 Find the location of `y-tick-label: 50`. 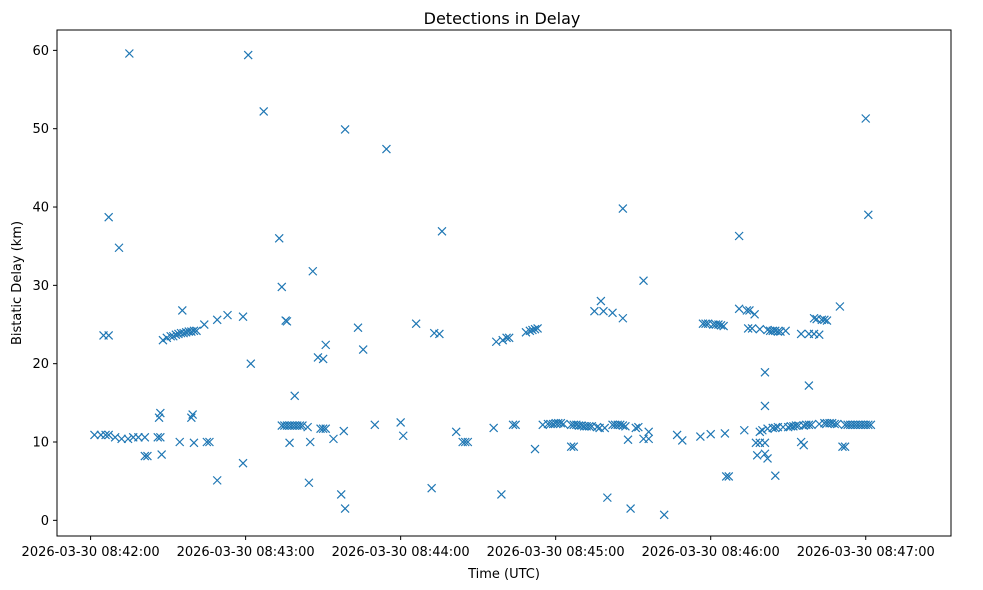

y-tick-label: 50 is located at coordinates (40, 129).